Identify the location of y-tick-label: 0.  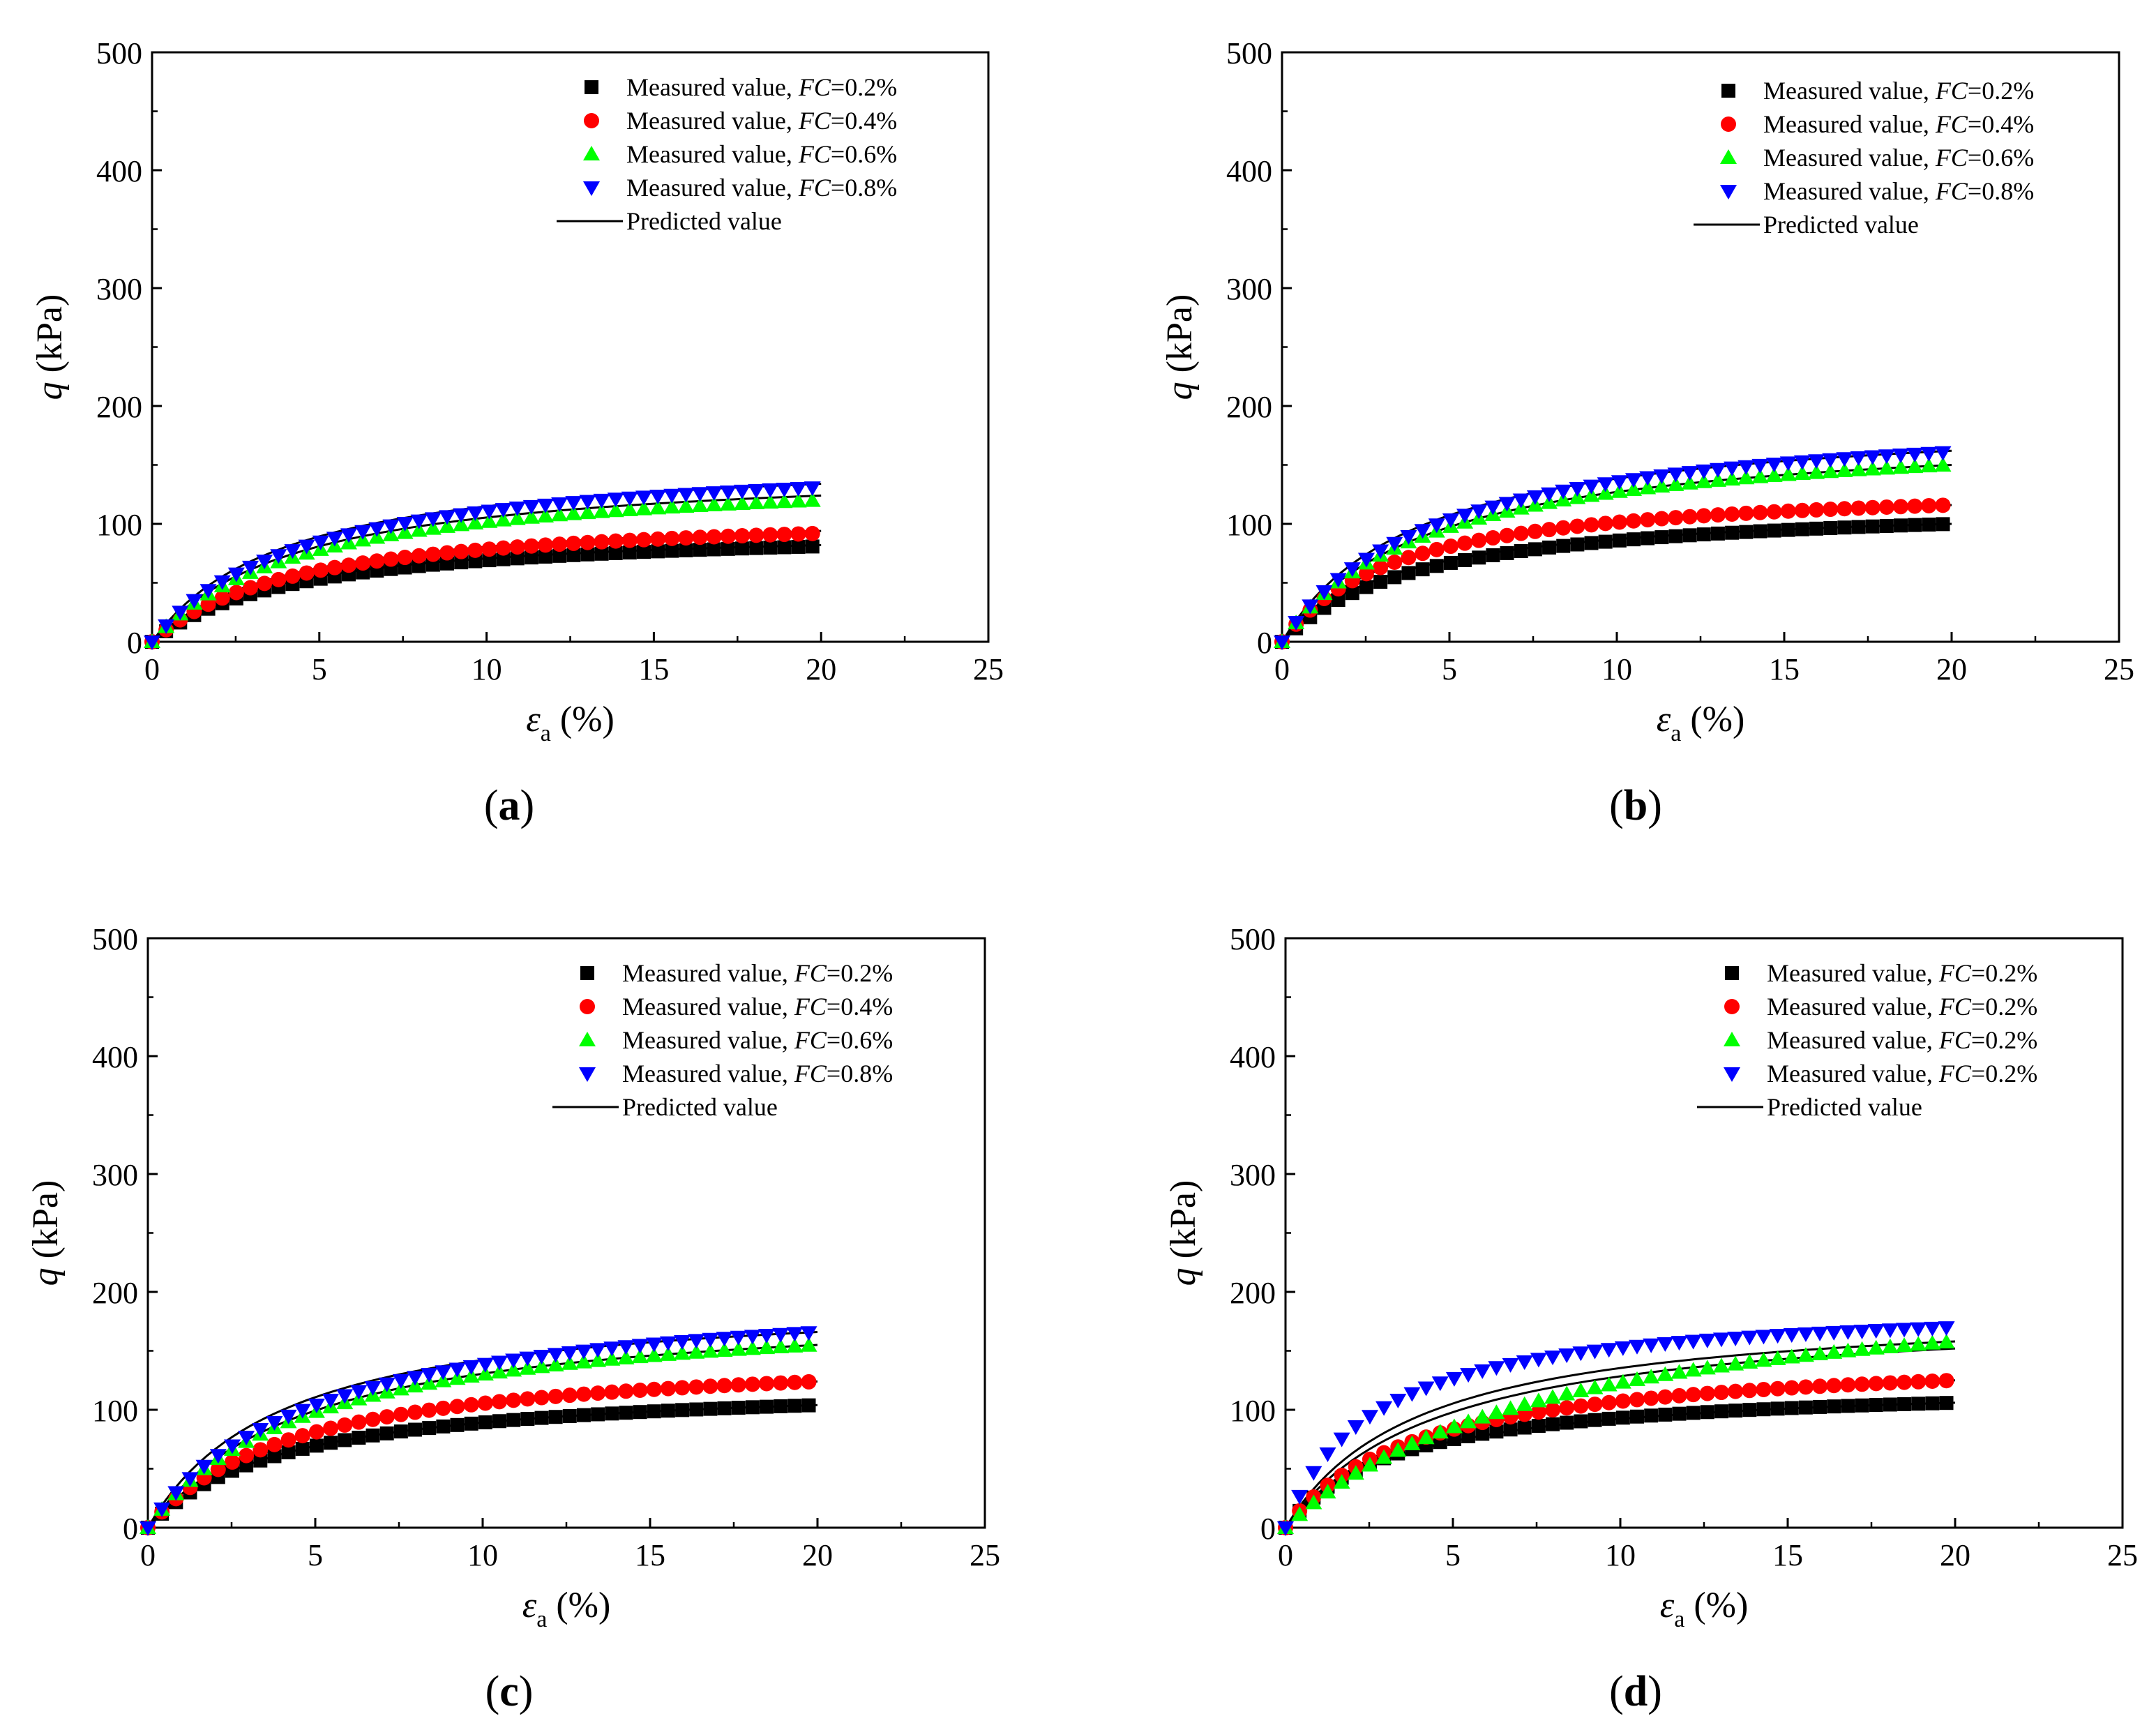
(1264, 643).